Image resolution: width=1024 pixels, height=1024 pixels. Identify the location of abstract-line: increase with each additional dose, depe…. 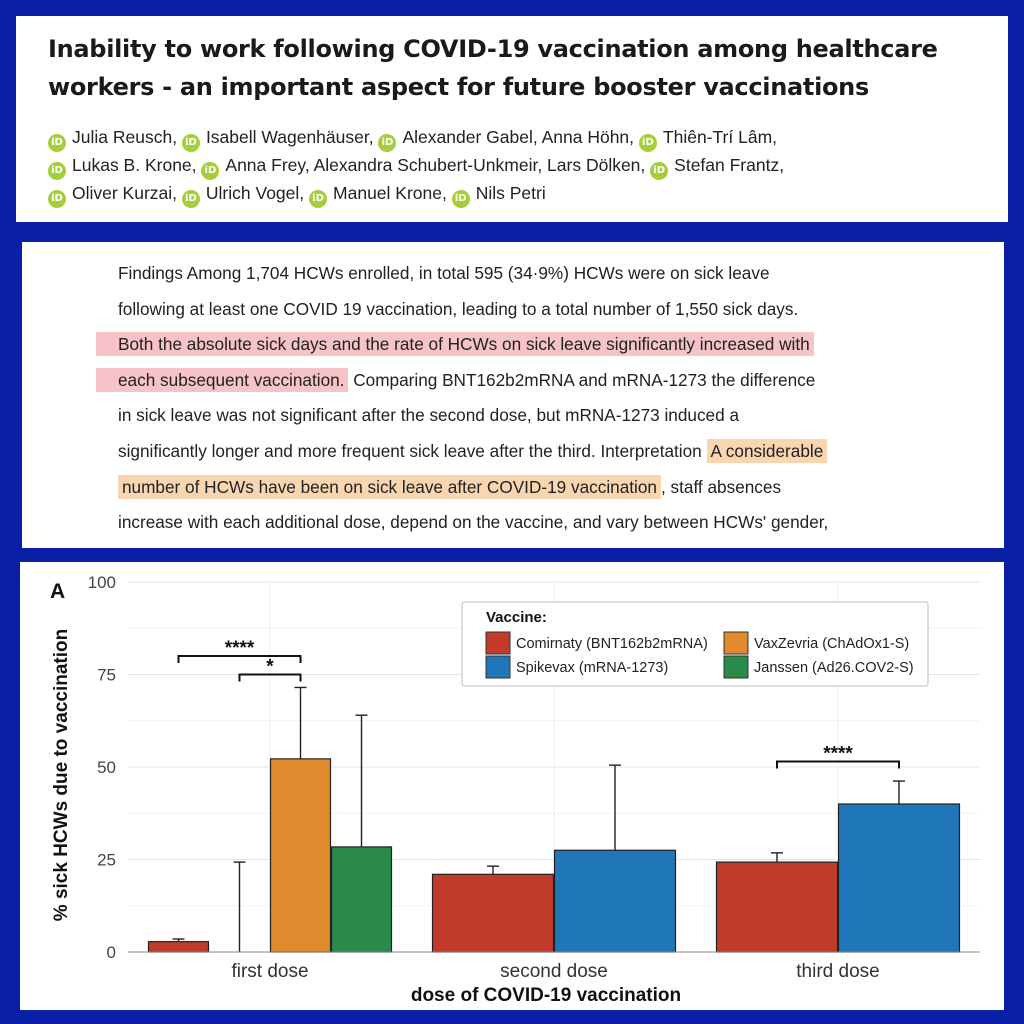
(561, 523).